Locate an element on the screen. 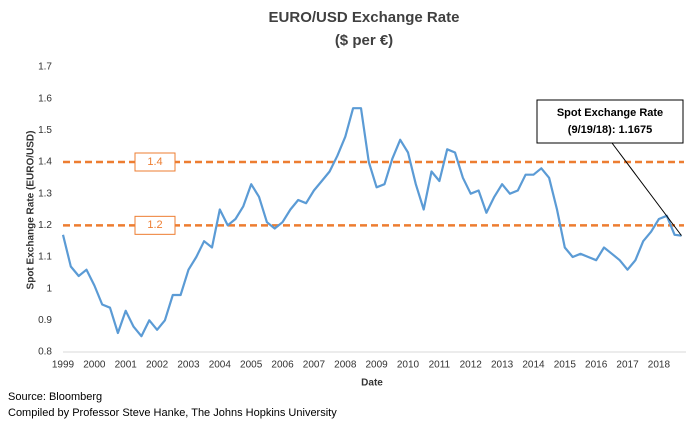  y-tick-label: 1.5 is located at coordinates (45, 130).